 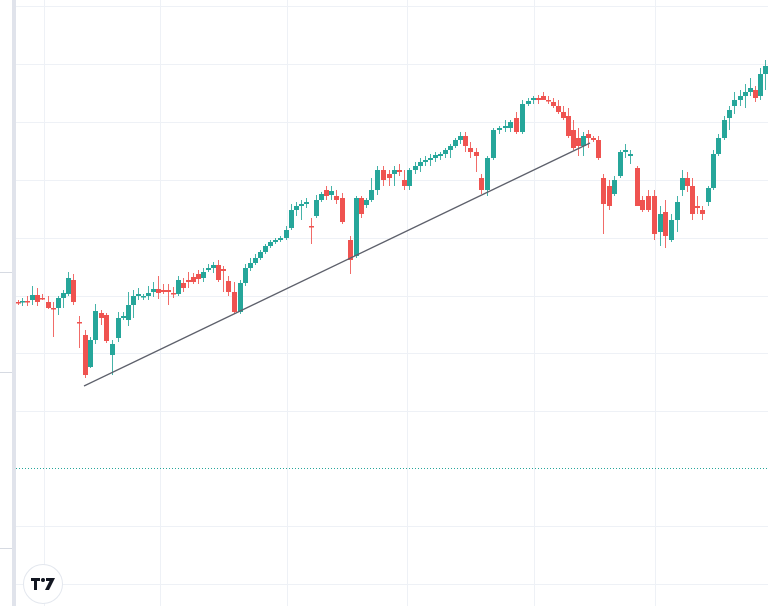 I want to click on tradingview-logo-button: TV, so click(x=43, y=584).